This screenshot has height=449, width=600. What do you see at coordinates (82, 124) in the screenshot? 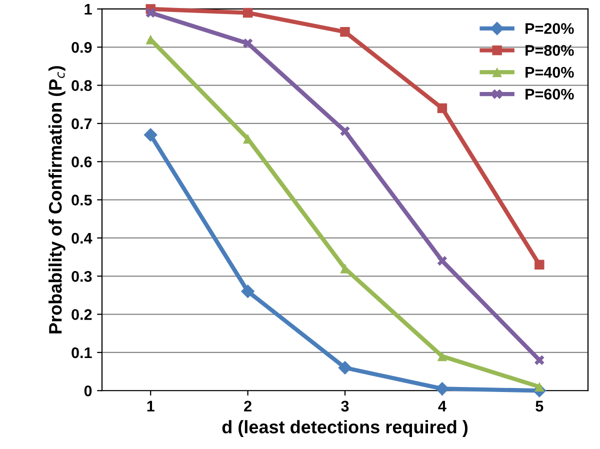
I see `y-tick-label: 0.7` at bounding box center [82, 124].